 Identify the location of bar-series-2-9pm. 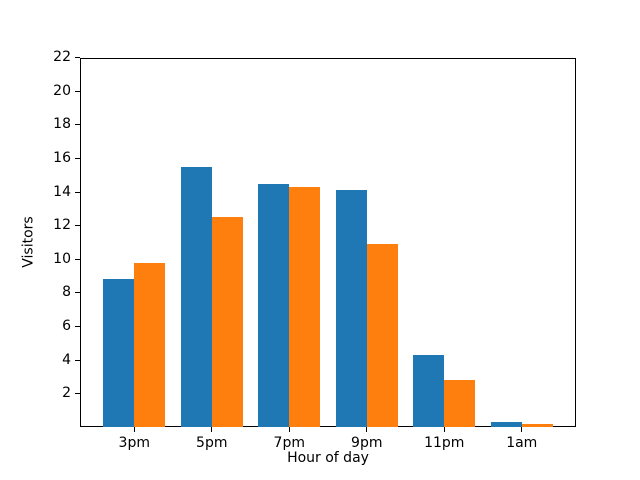
(382, 336).